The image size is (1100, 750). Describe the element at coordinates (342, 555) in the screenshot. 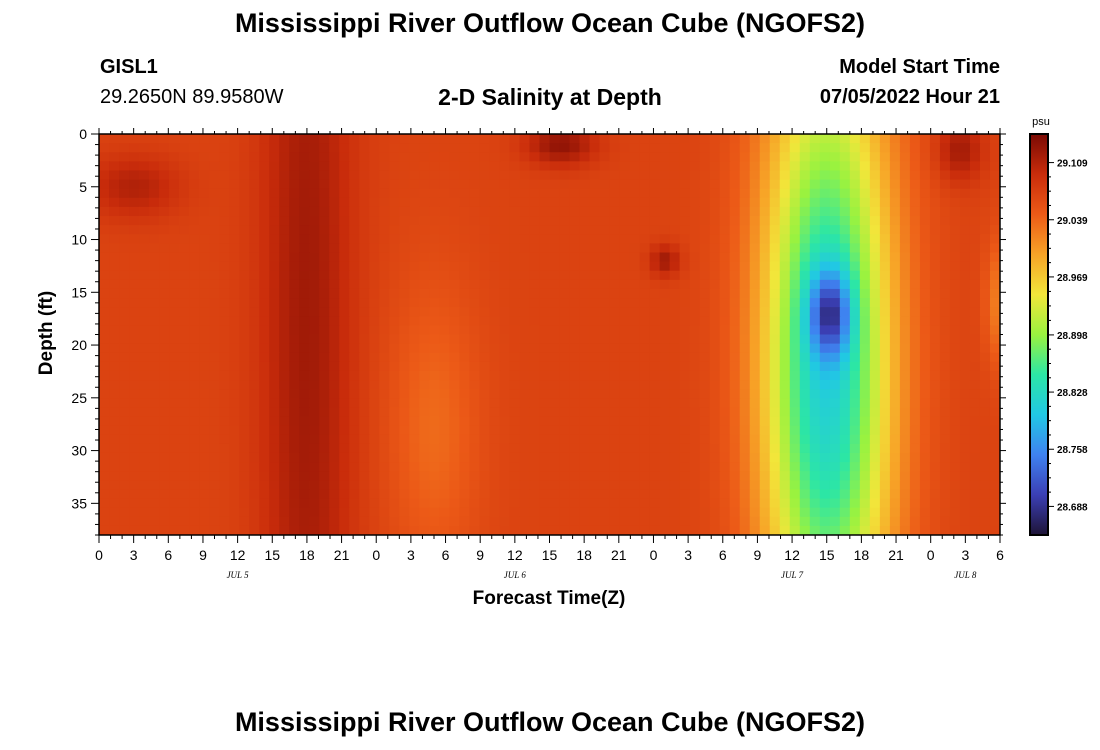

I see `x-tick-label: 21` at that location.